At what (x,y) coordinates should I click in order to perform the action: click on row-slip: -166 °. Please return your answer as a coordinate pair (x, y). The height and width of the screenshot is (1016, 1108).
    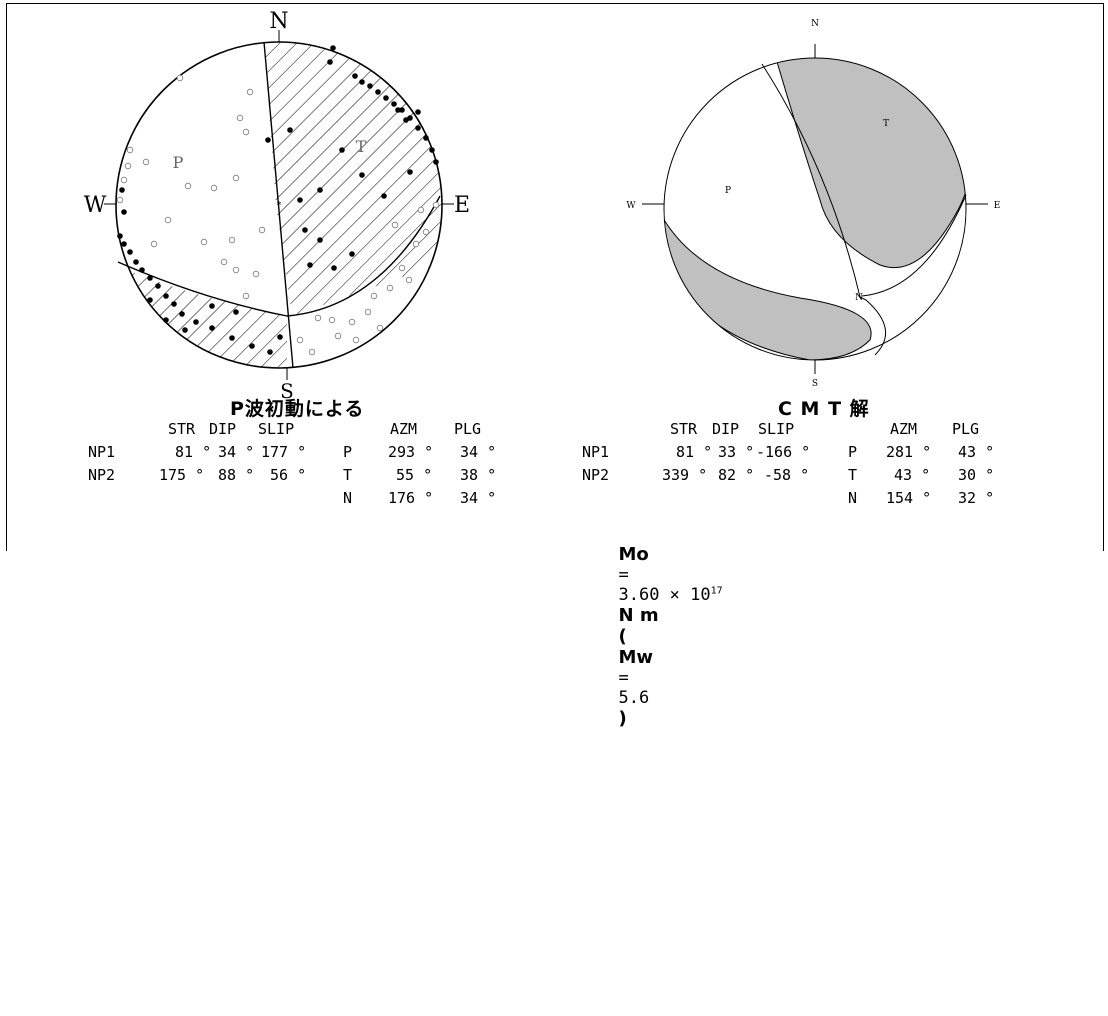
    Looking at the image, I should click on (783, 452).